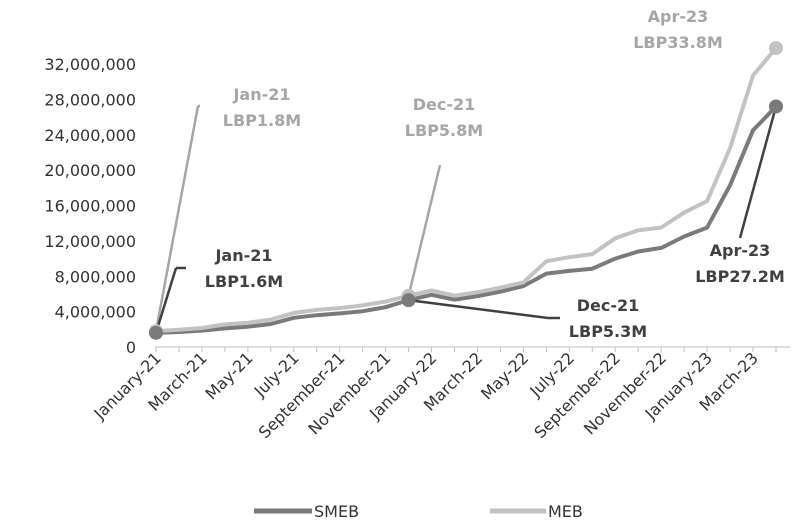  I want to click on x-tick-label: January-21, so click(127, 385).